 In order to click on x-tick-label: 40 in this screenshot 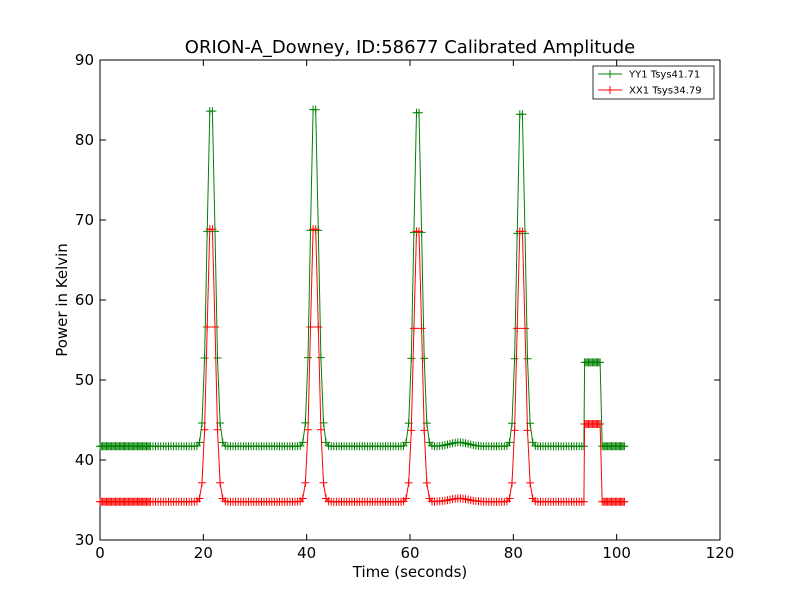, I will do `click(306, 553)`.